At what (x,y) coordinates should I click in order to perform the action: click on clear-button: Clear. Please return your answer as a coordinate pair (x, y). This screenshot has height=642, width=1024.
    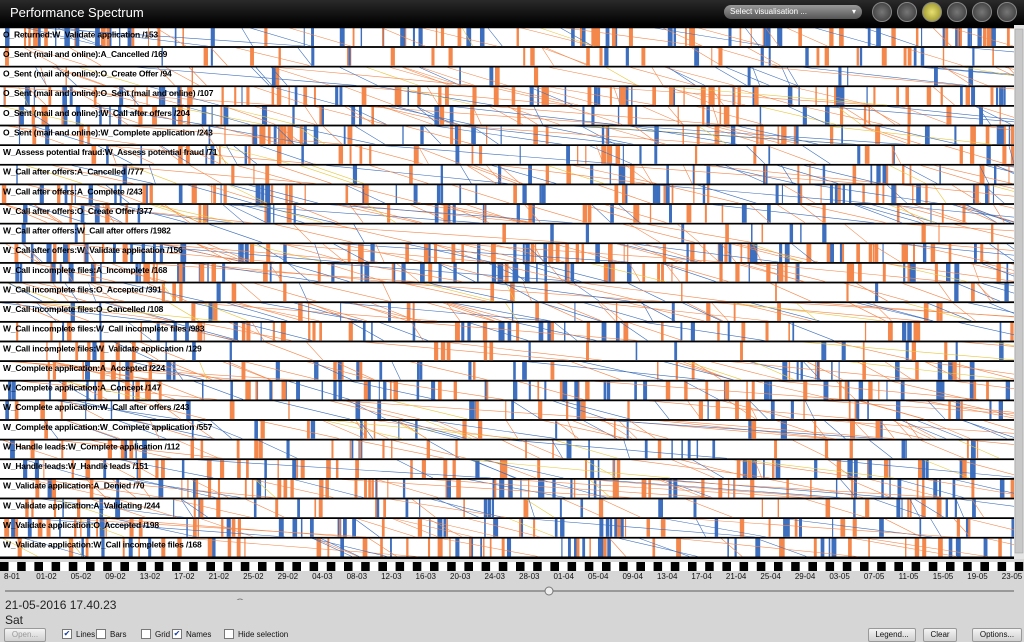
    Looking at the image, I should click on (940, 635).